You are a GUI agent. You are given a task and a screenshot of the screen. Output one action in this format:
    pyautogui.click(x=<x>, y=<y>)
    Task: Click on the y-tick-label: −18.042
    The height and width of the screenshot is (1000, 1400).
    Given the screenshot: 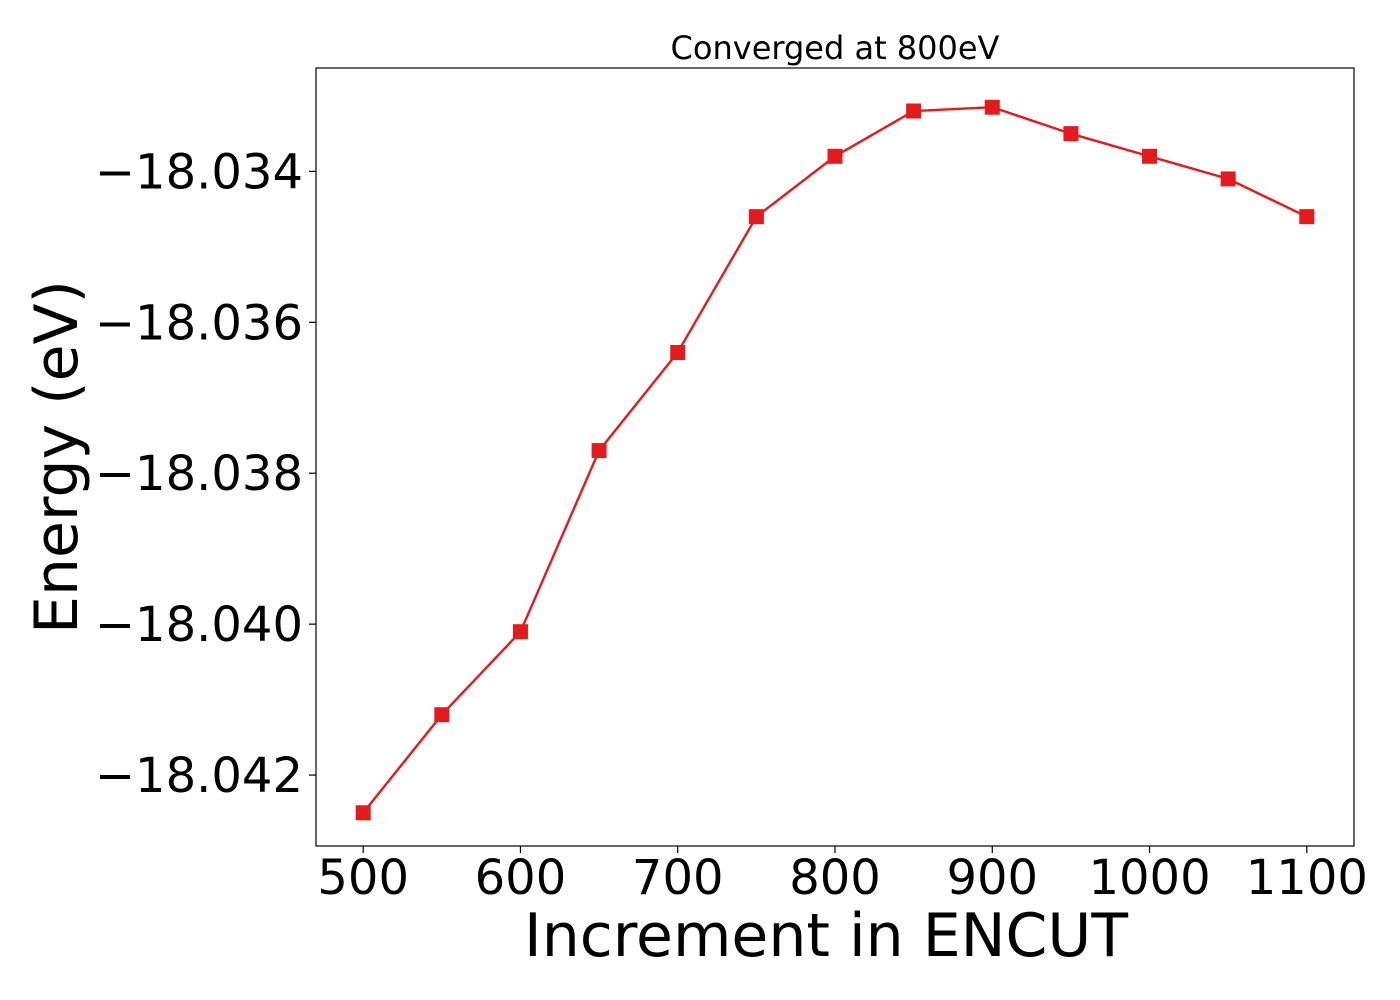 What is the action you would take?
    pyautogui.click(x=199, y=776)
    